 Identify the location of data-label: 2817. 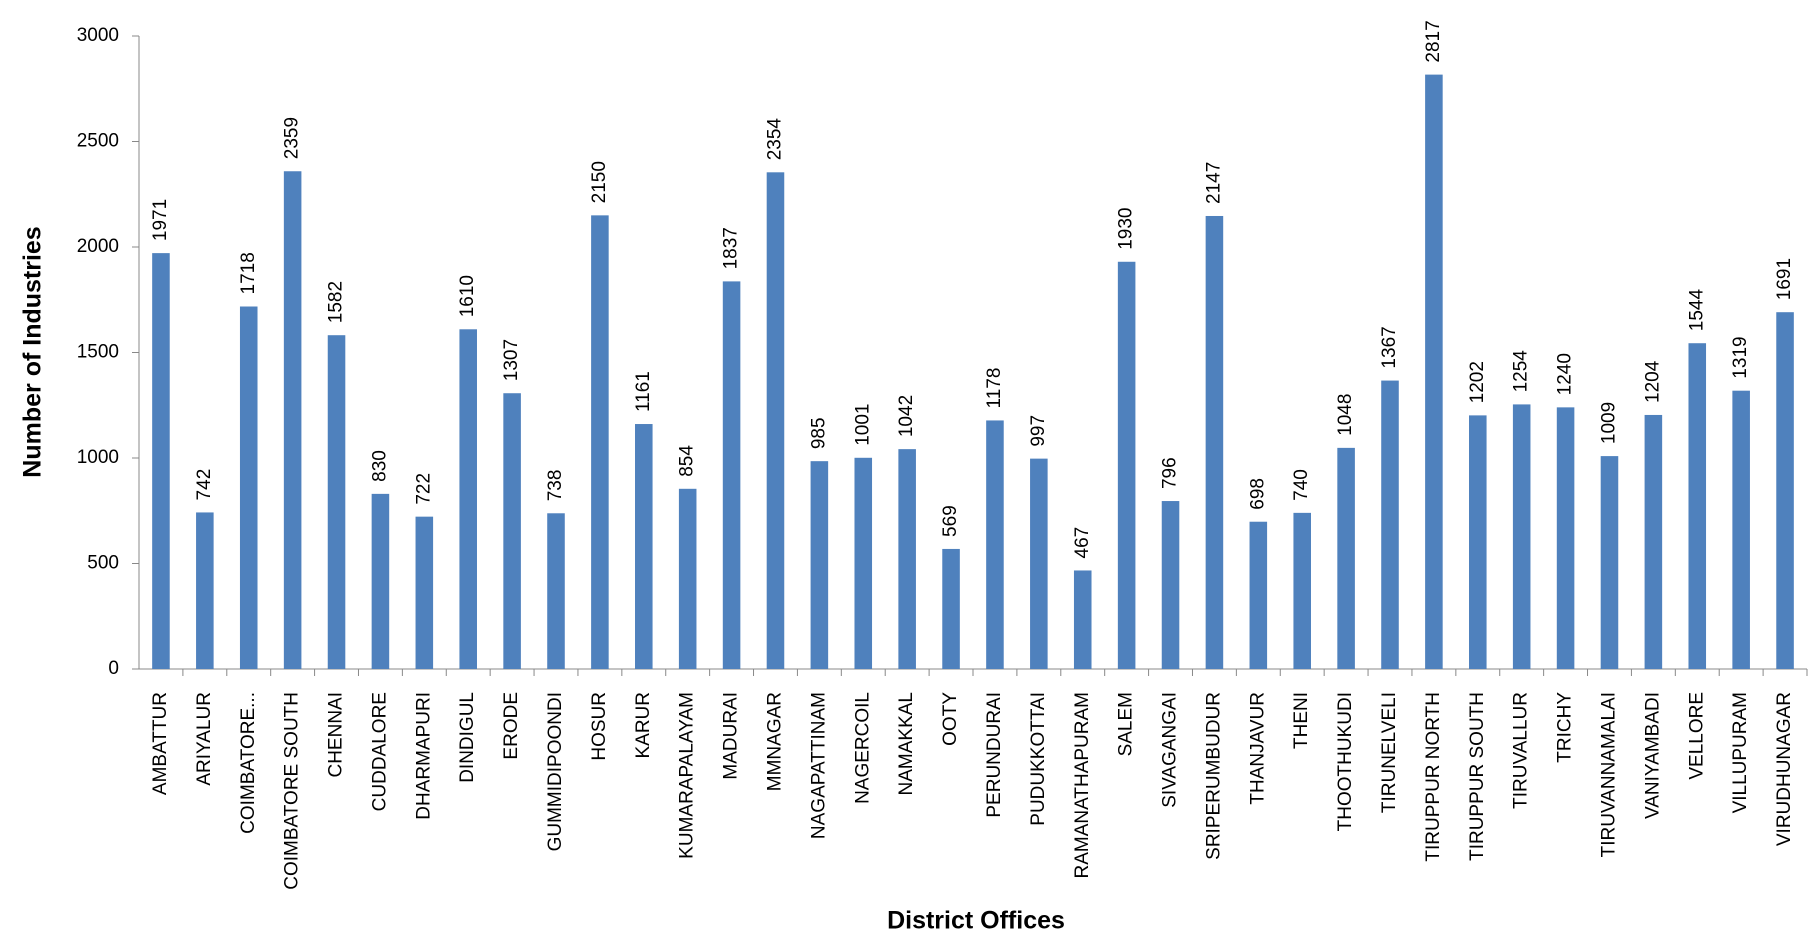
(1433, 41).